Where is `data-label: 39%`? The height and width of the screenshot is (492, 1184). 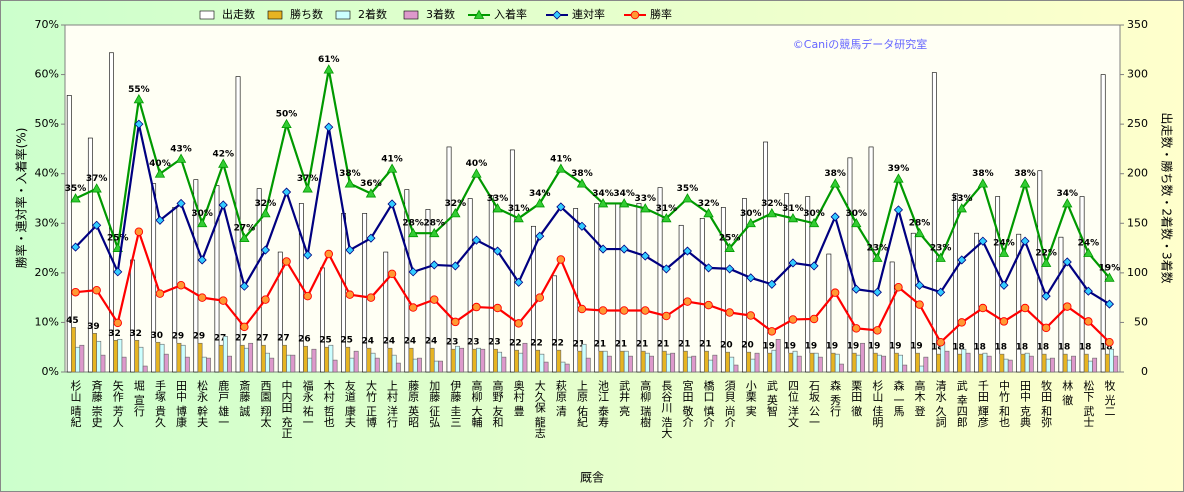 data-label: 39% is located at coordinates (899, 169).